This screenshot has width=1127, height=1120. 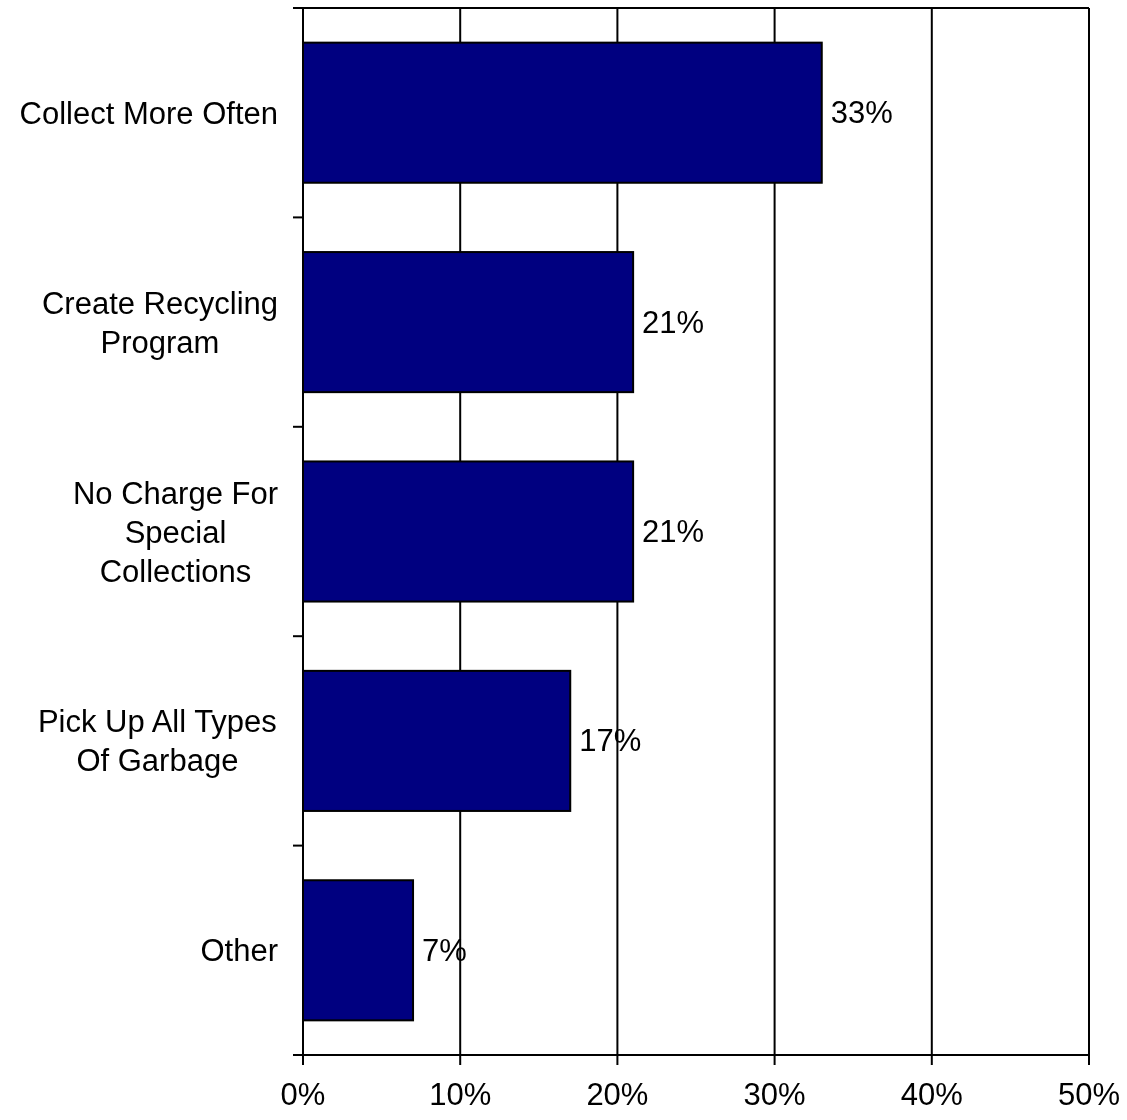 I want to click on y-tick-label: Create Recycling Program, so click(x=159, y=322).